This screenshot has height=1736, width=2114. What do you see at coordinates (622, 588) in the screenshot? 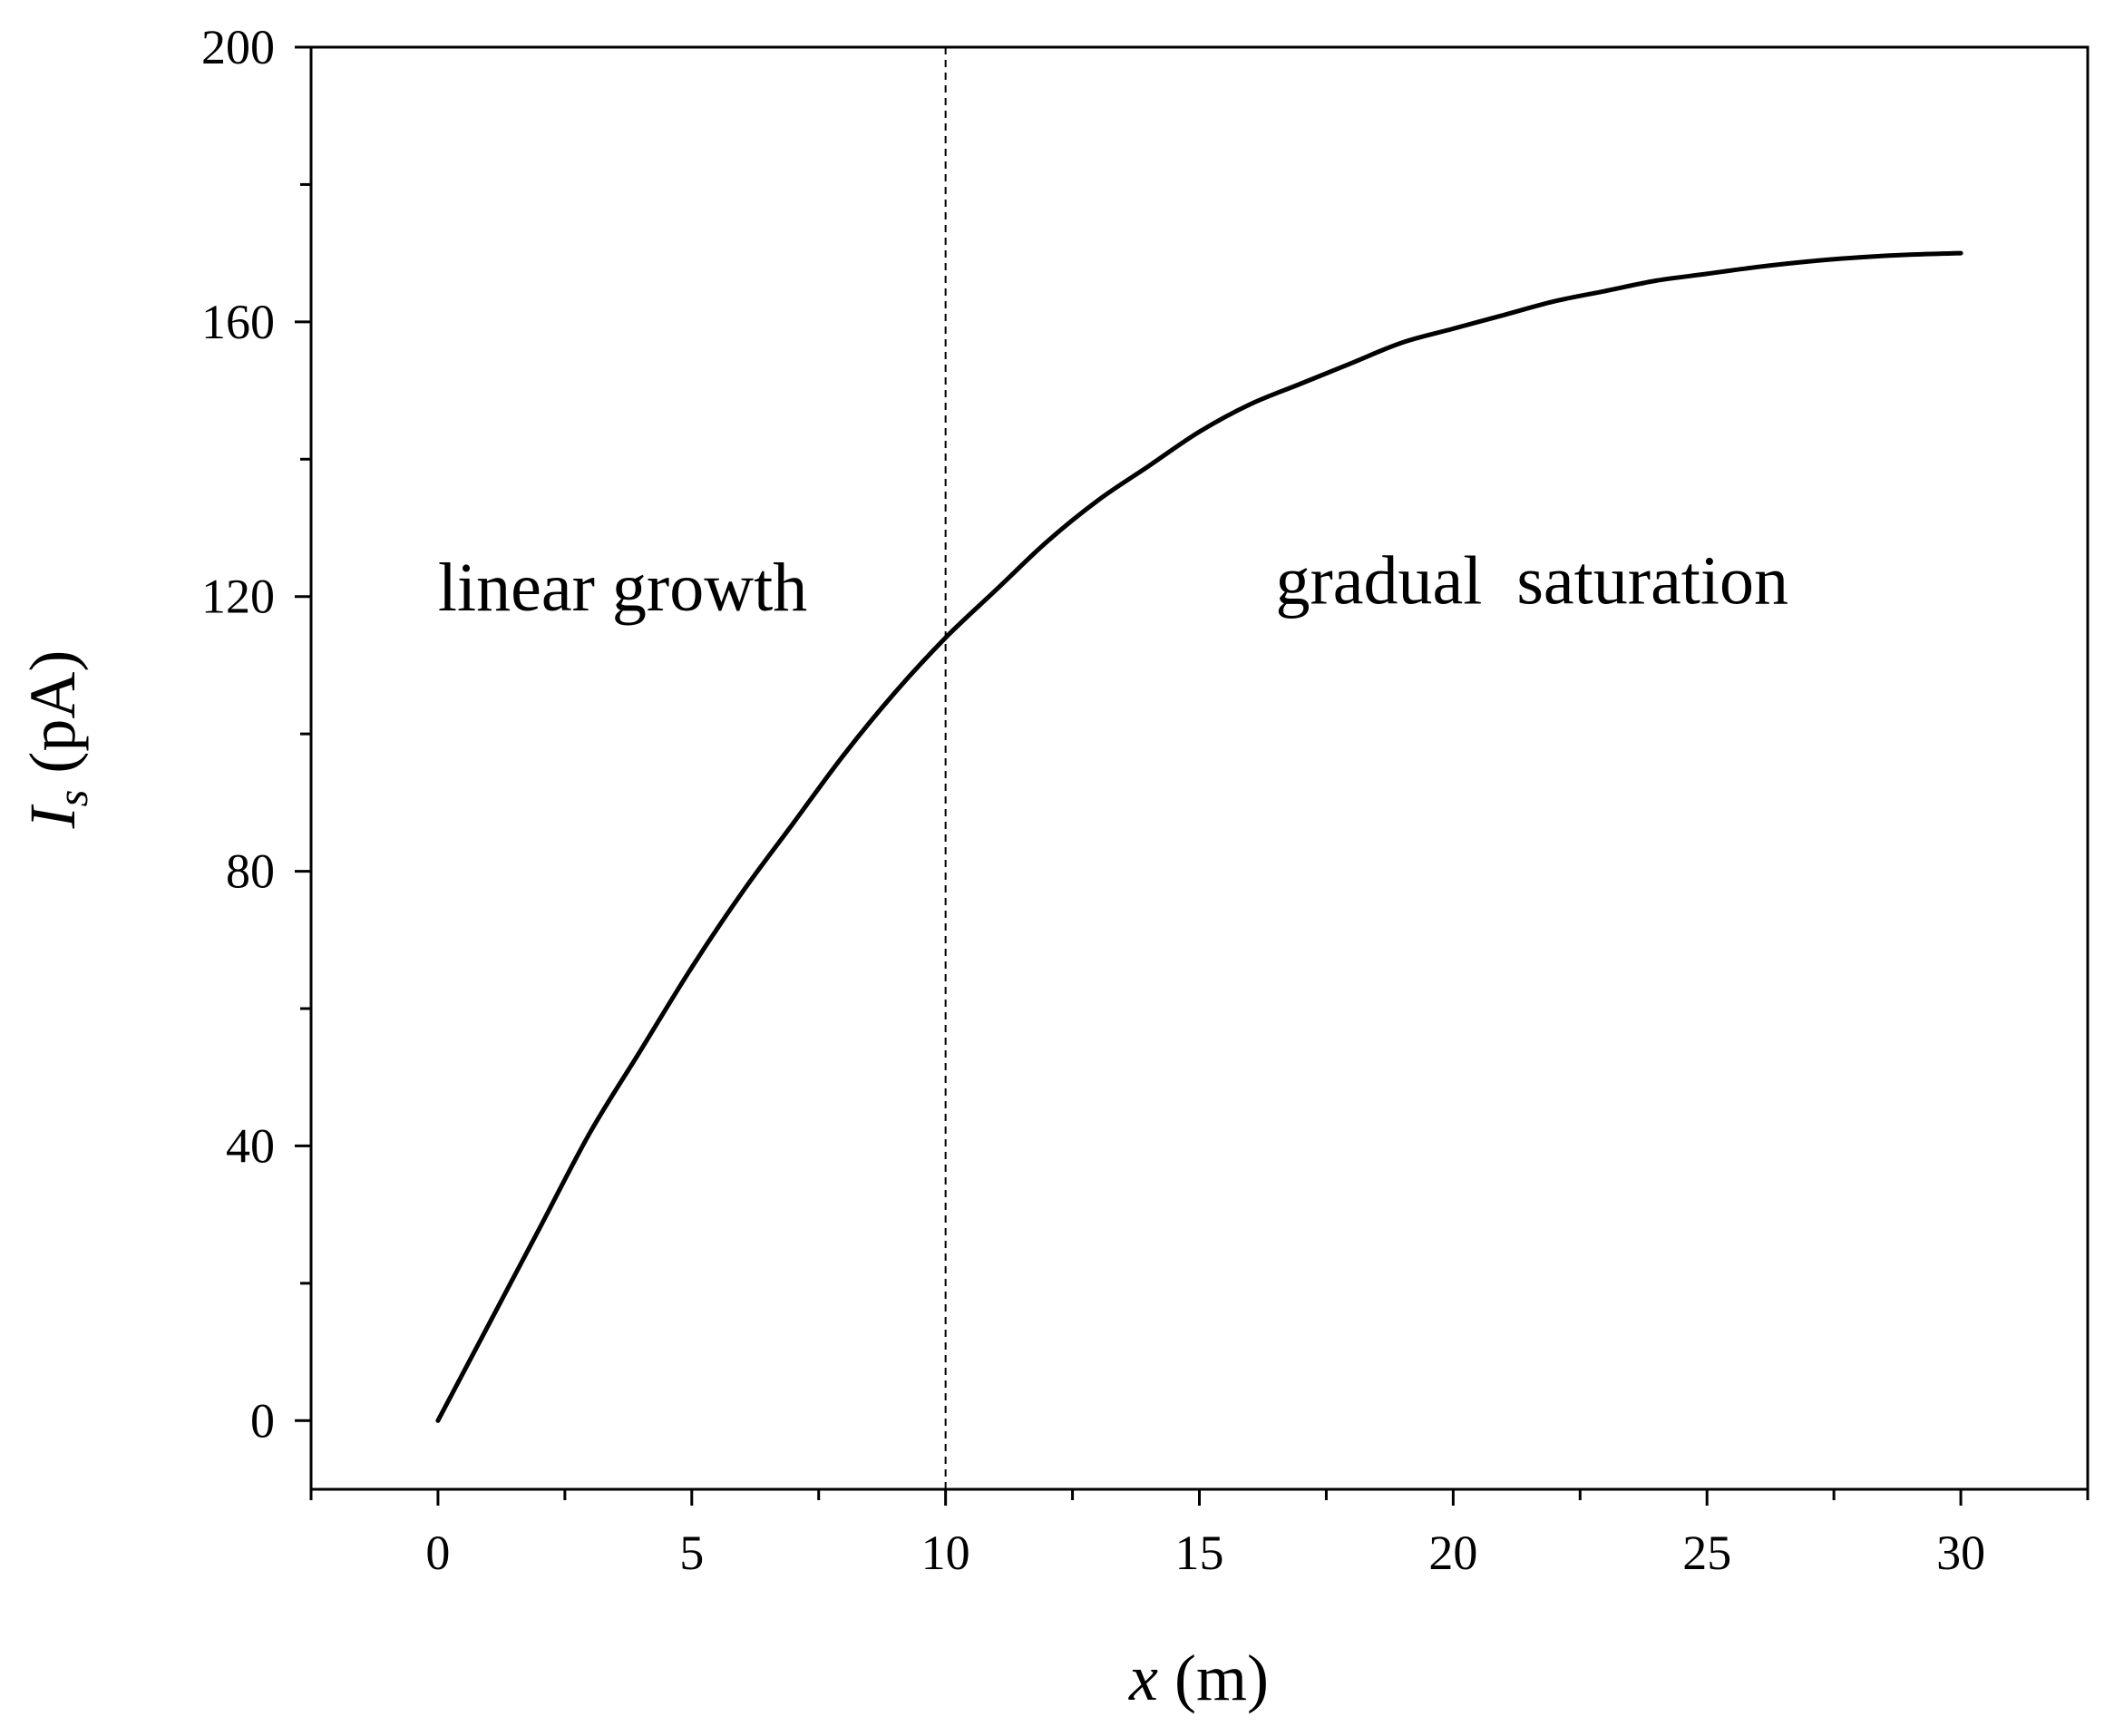
I see `annotation-linear-growth: linear growth` at bounding box center [622, 588].